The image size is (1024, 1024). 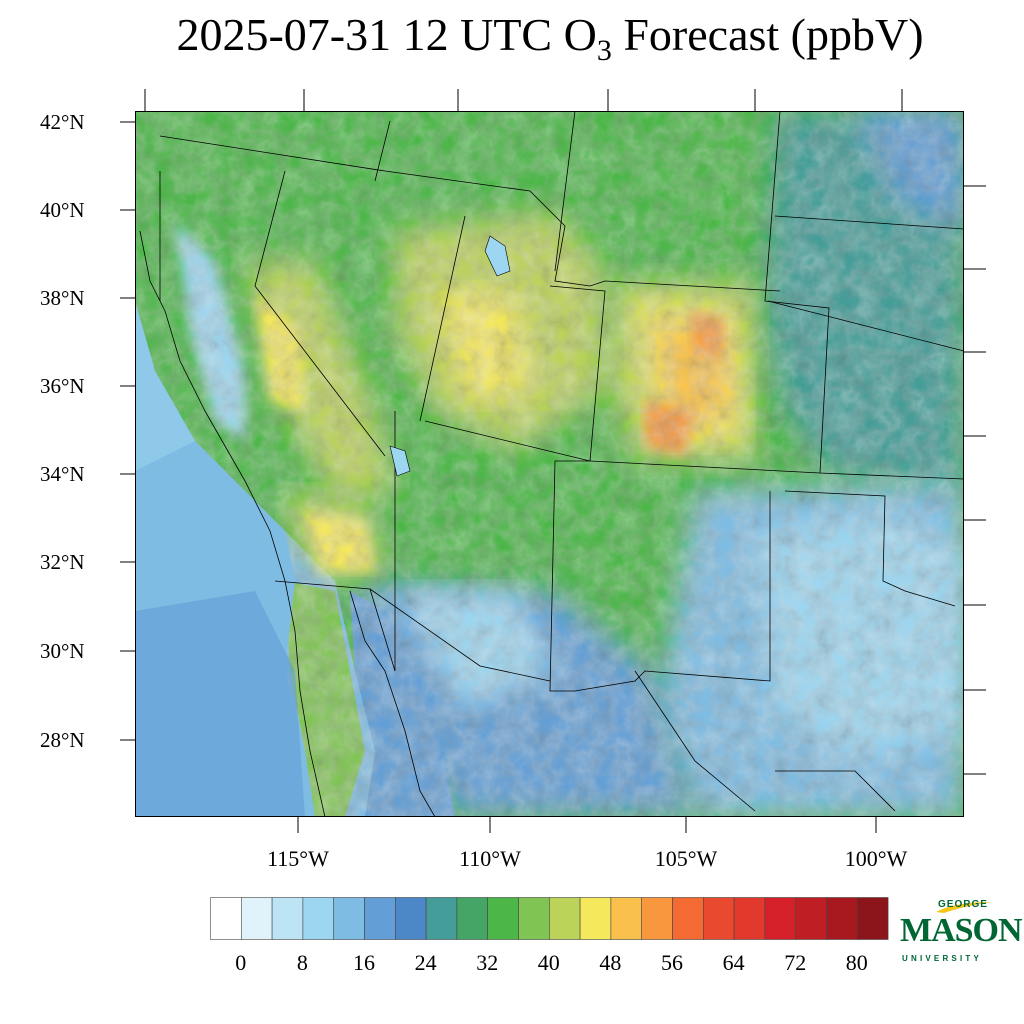 I want to click on lon-label: 105°W, so click(x=686, y=858).